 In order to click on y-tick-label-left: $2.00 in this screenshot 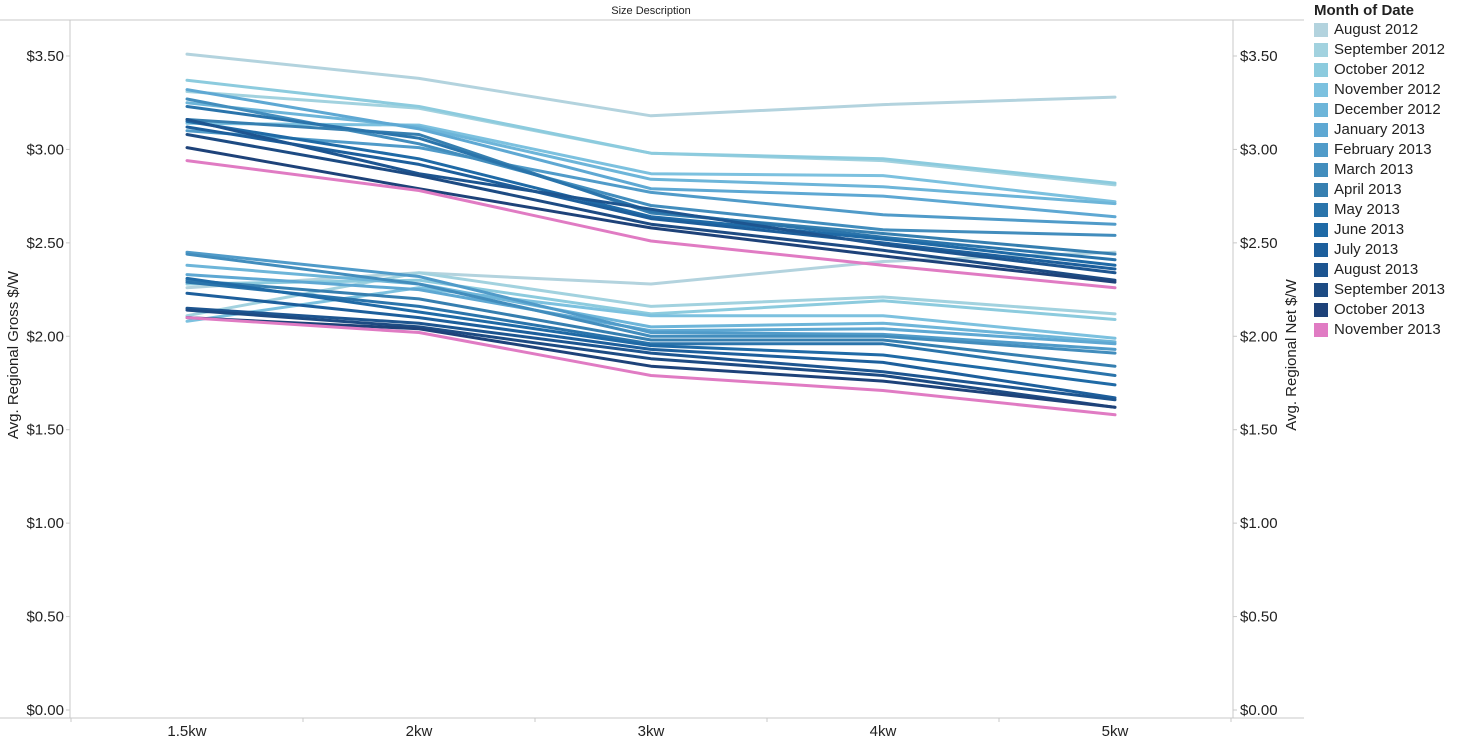, I will do `click(45, 336)`.